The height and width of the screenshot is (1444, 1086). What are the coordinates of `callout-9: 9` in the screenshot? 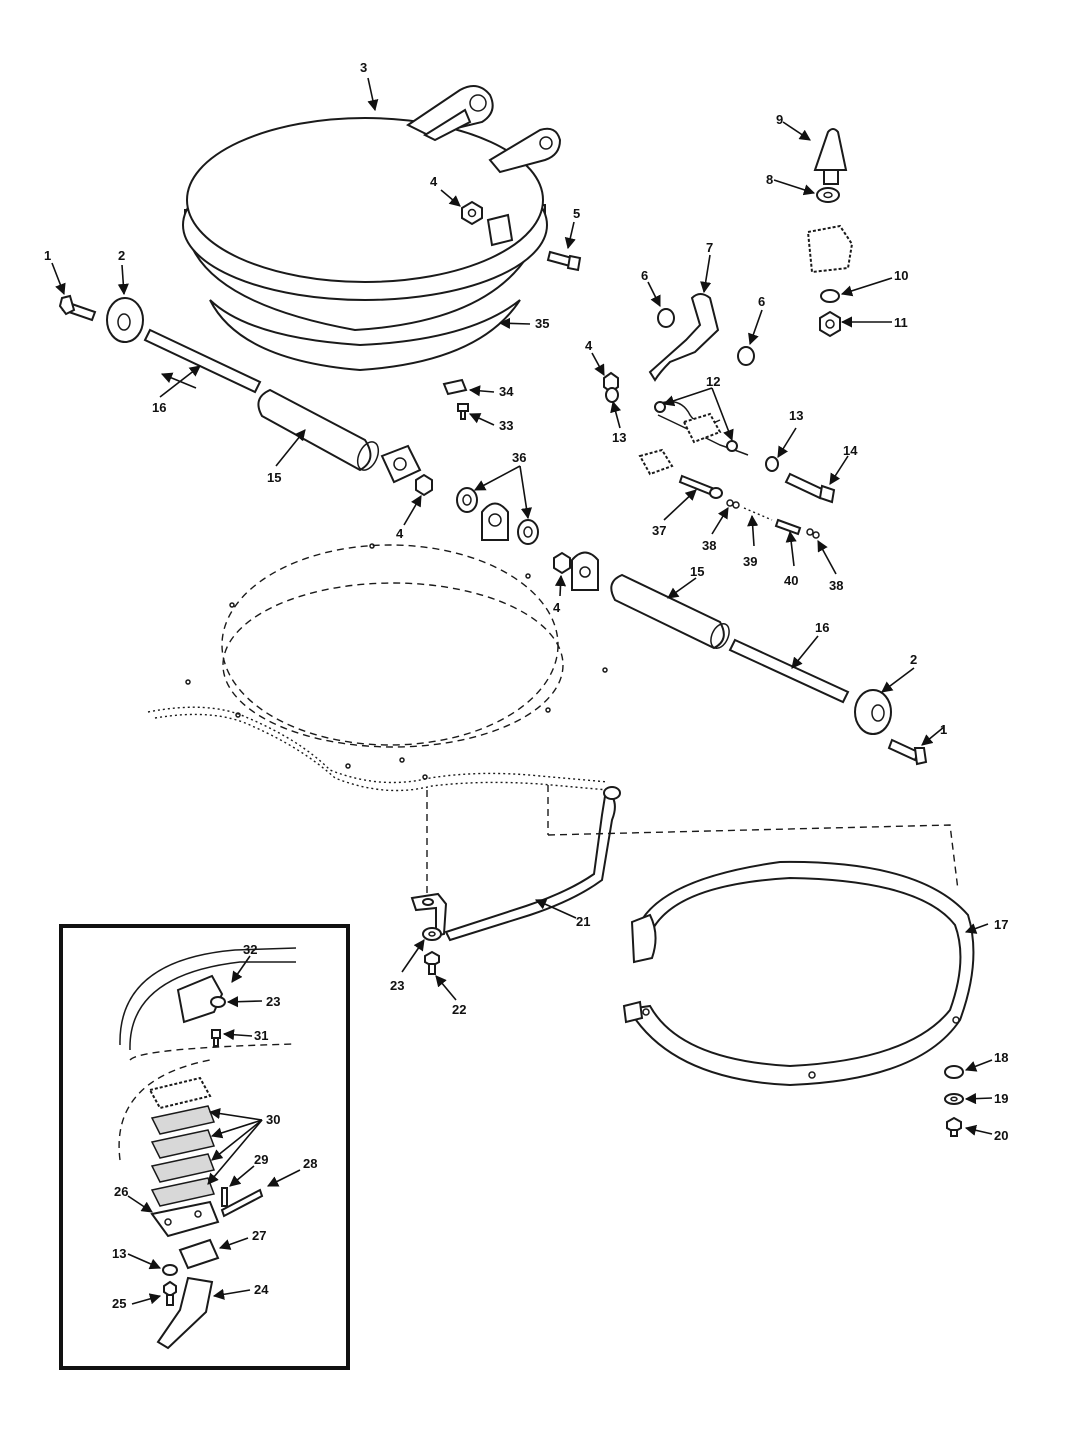 It's located at (779, 119).